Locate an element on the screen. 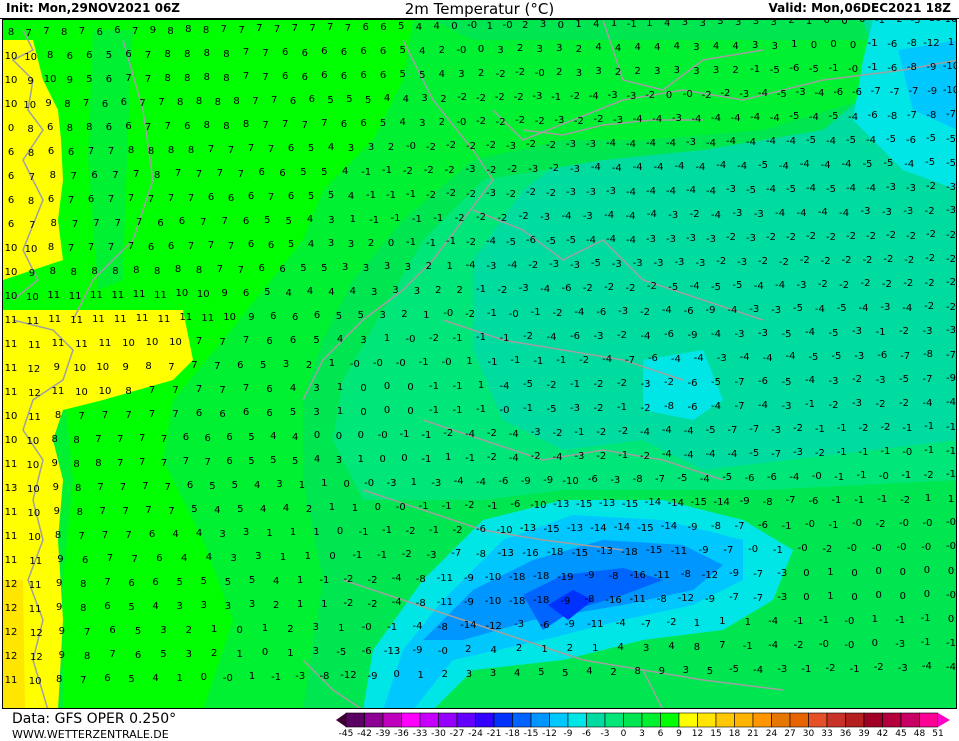 The image size is (959, 741). temperature-value: -18 is located at coordinates (541, 601).